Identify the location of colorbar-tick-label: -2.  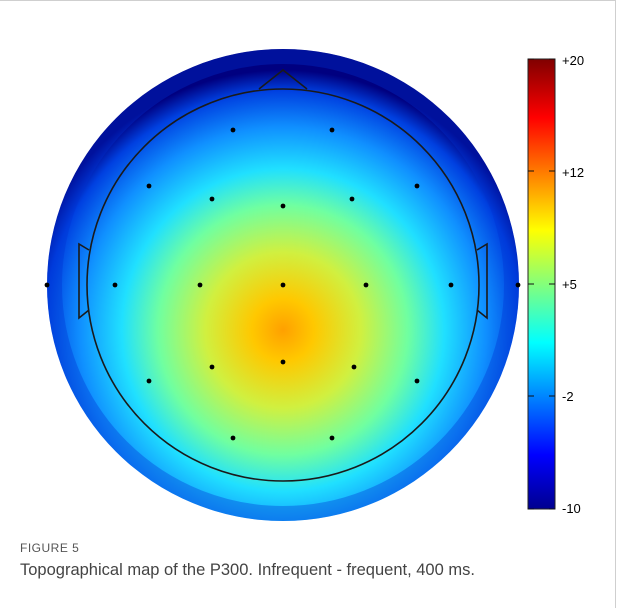
(568, 396).